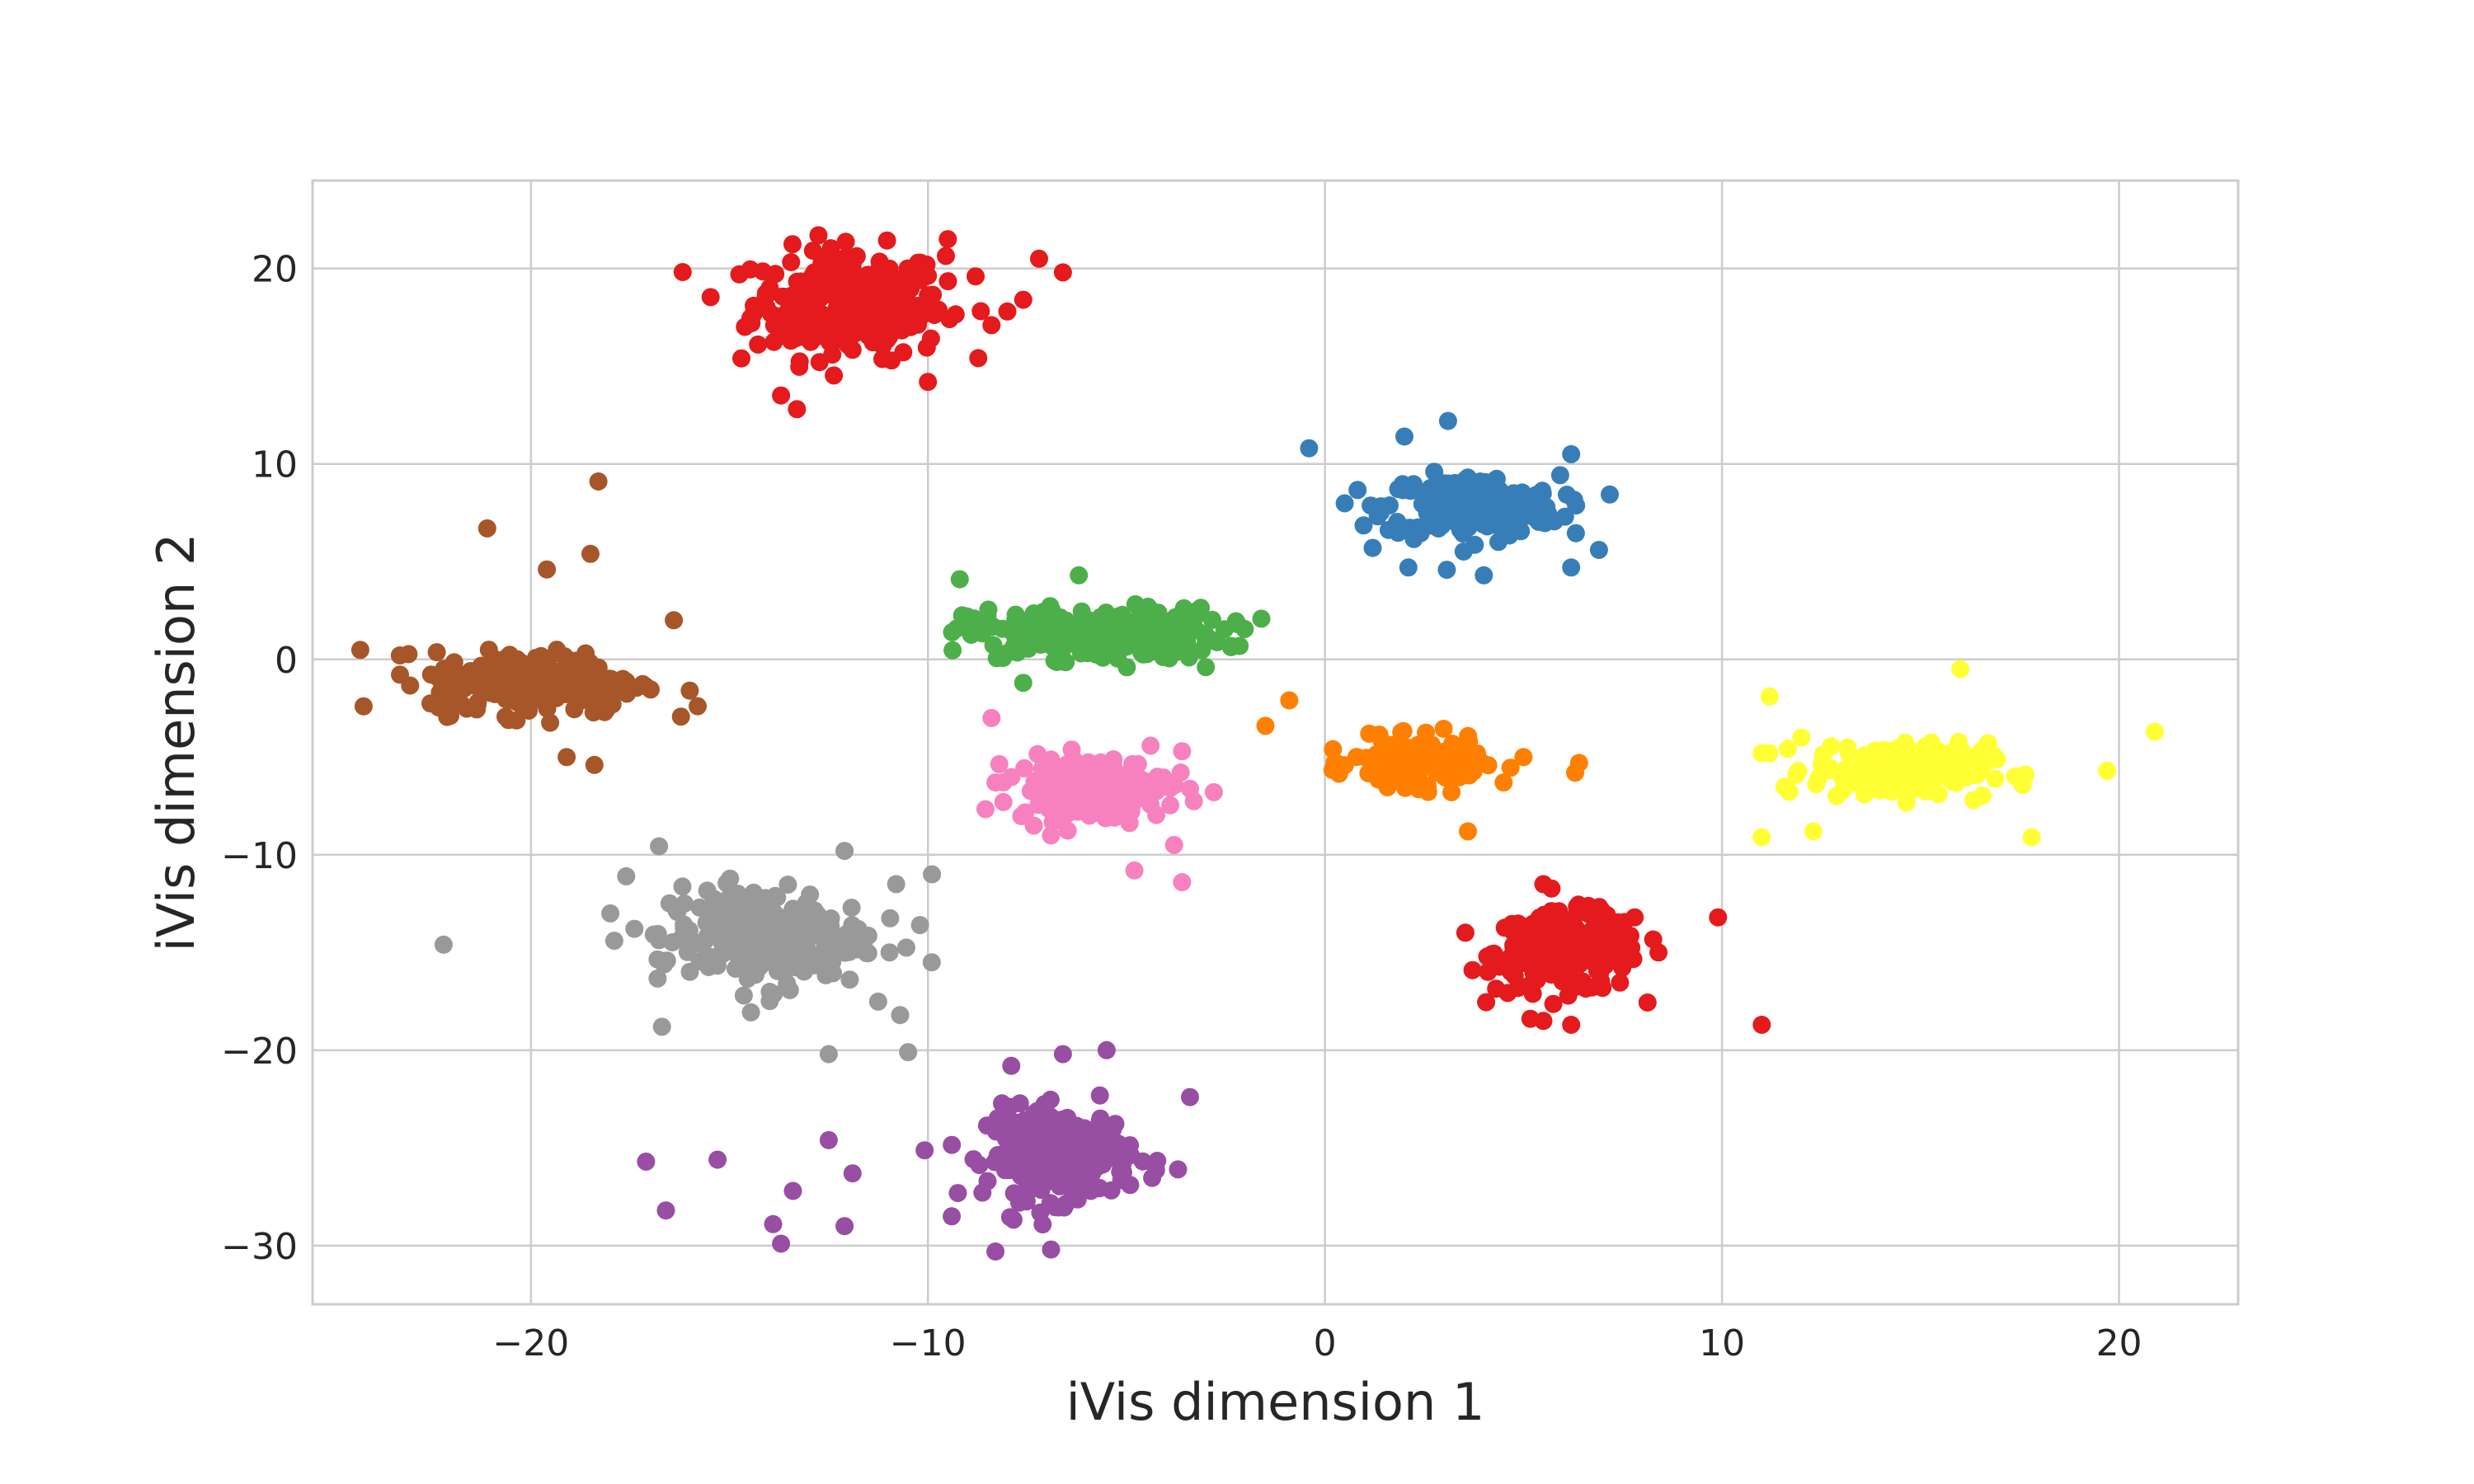 This screenshot has height=1484, width=2474. Describe the element at coordinates (286, 661) in the screenshot. I see `y-tick-label: 0` at that location.